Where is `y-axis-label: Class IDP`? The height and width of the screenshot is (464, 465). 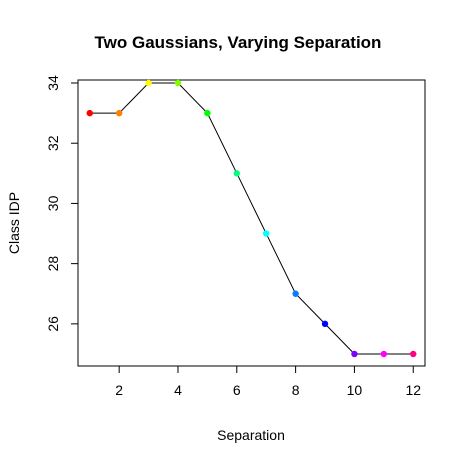 y-axis-label: Class IDP is located at coordinates (14, 223).